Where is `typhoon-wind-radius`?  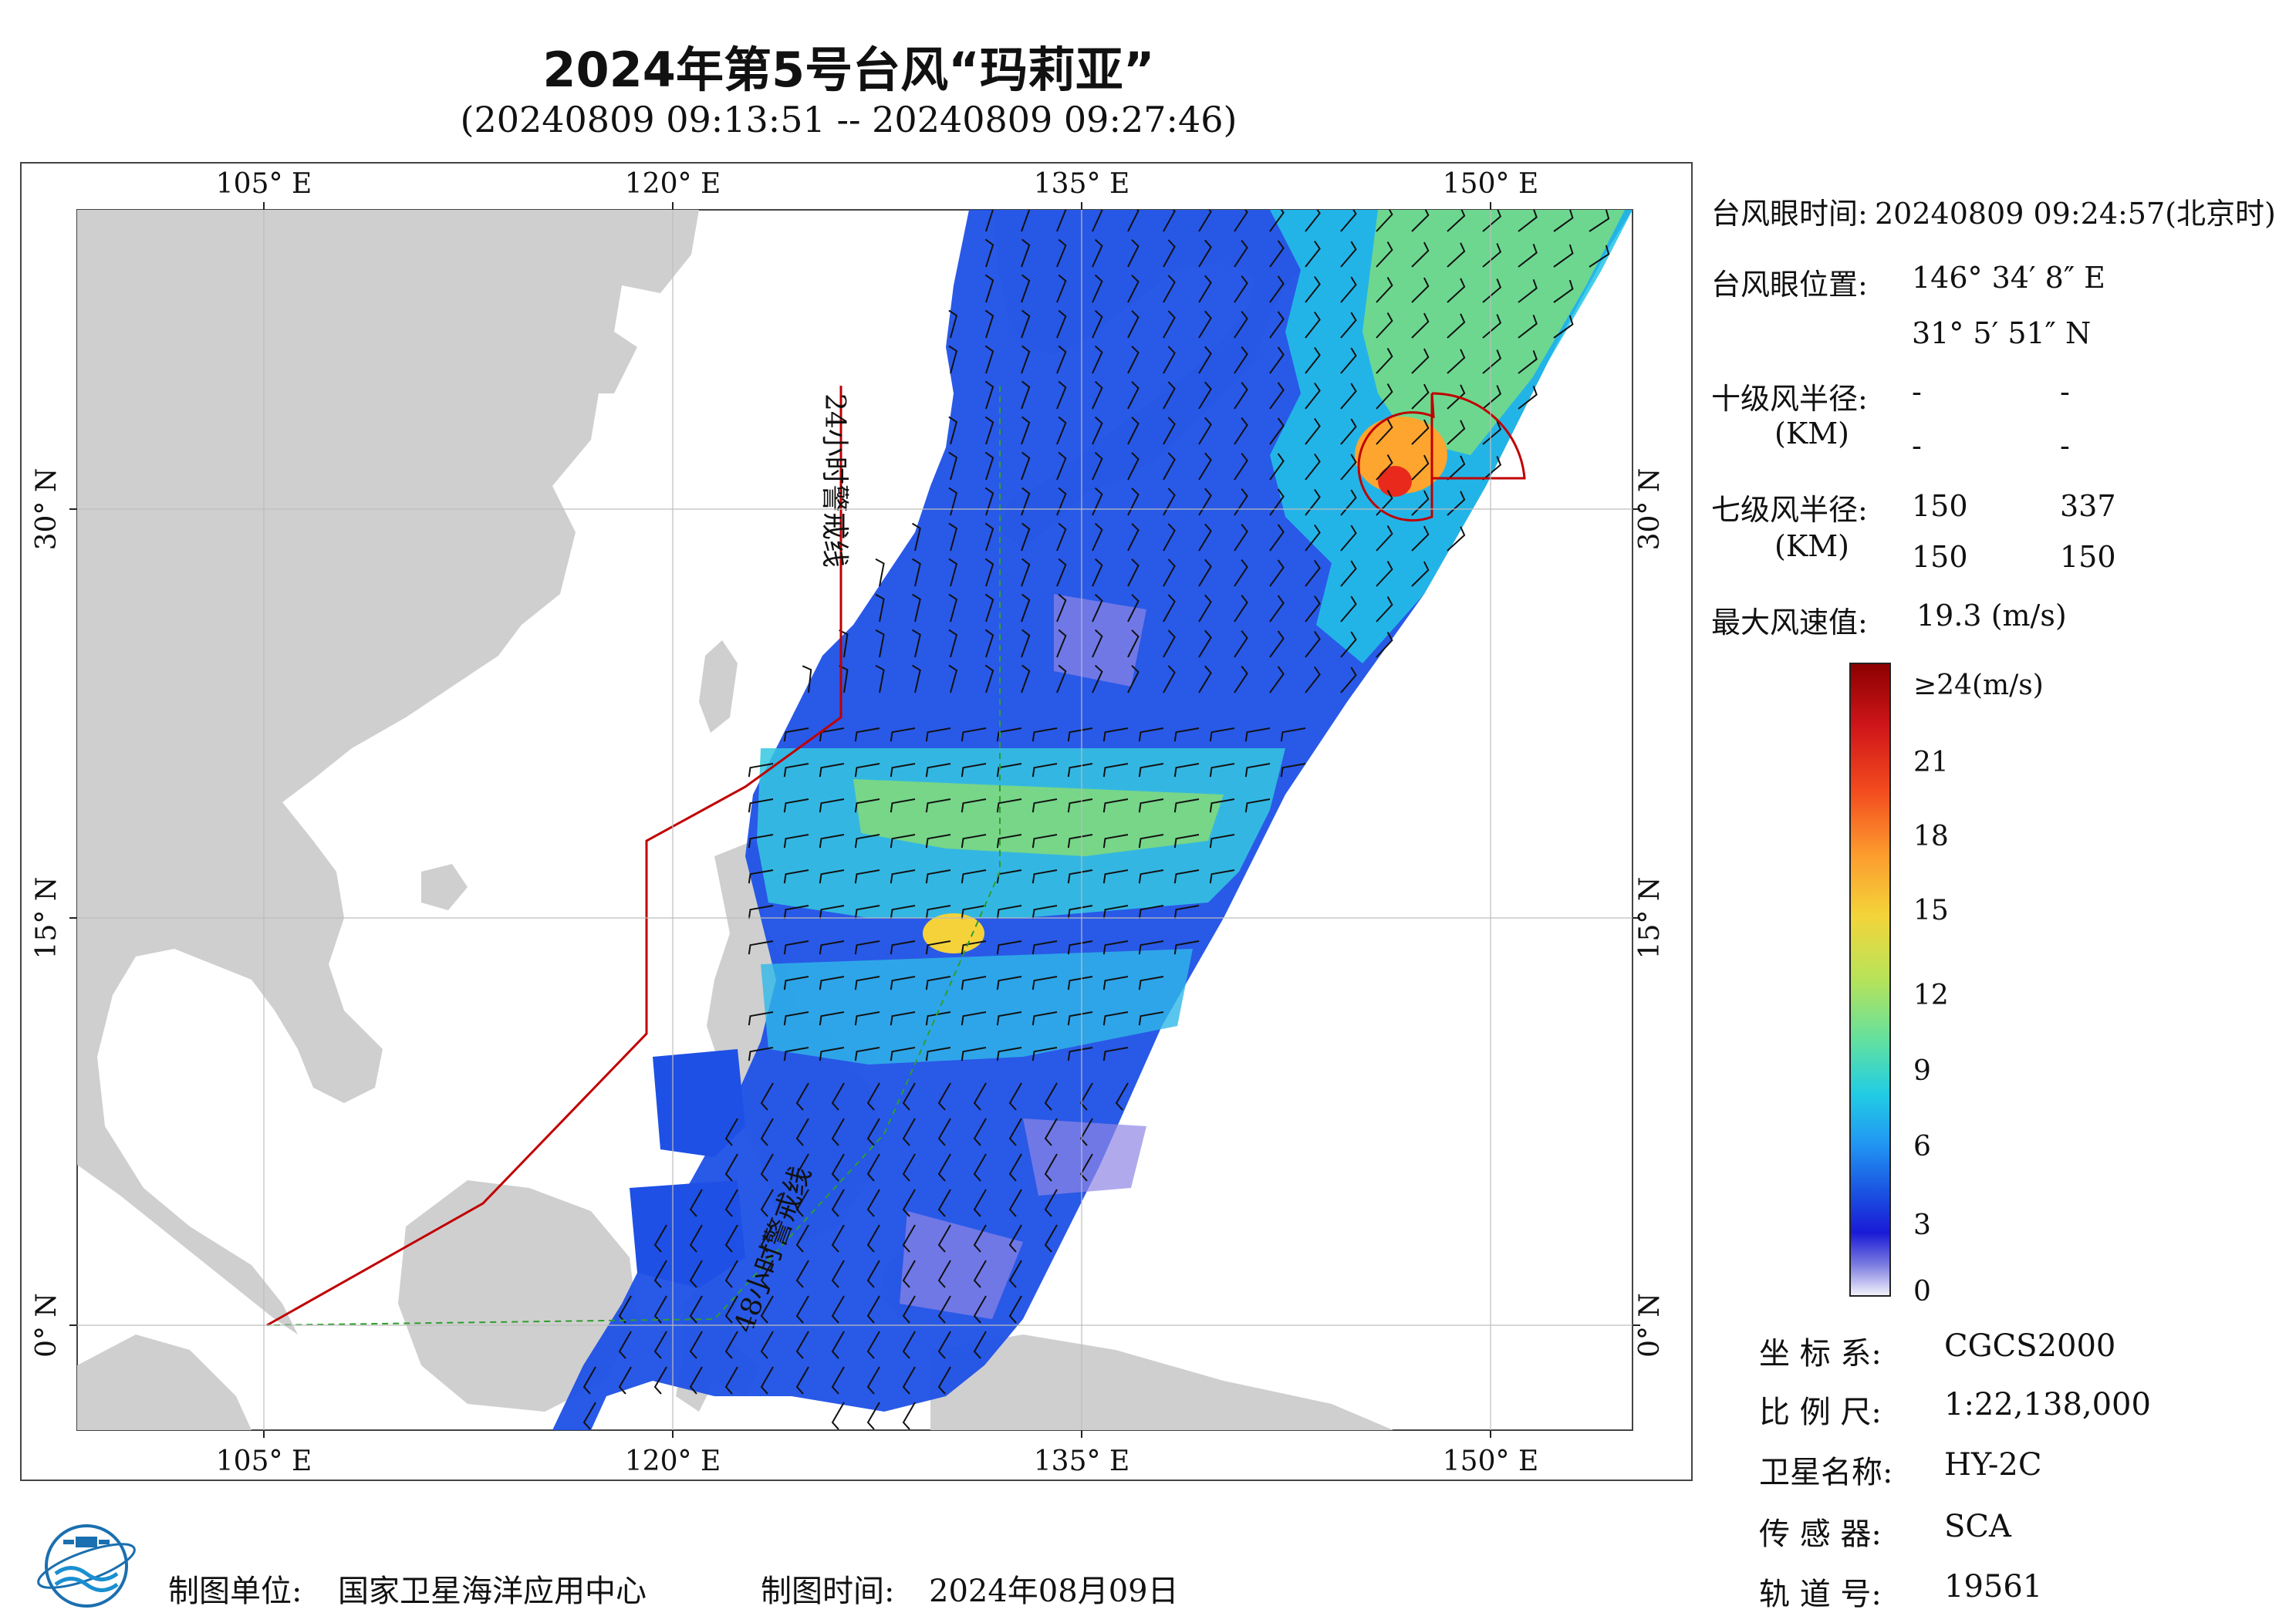 typhoon-wind-radius is located at coordinates (1441, 457).